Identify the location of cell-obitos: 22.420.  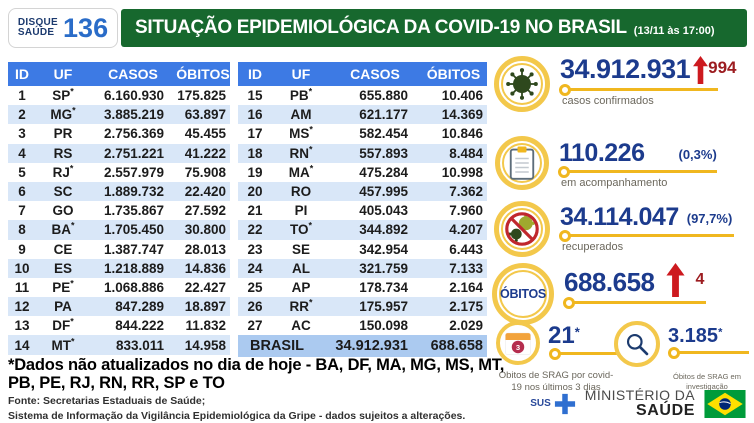
(205, 192).